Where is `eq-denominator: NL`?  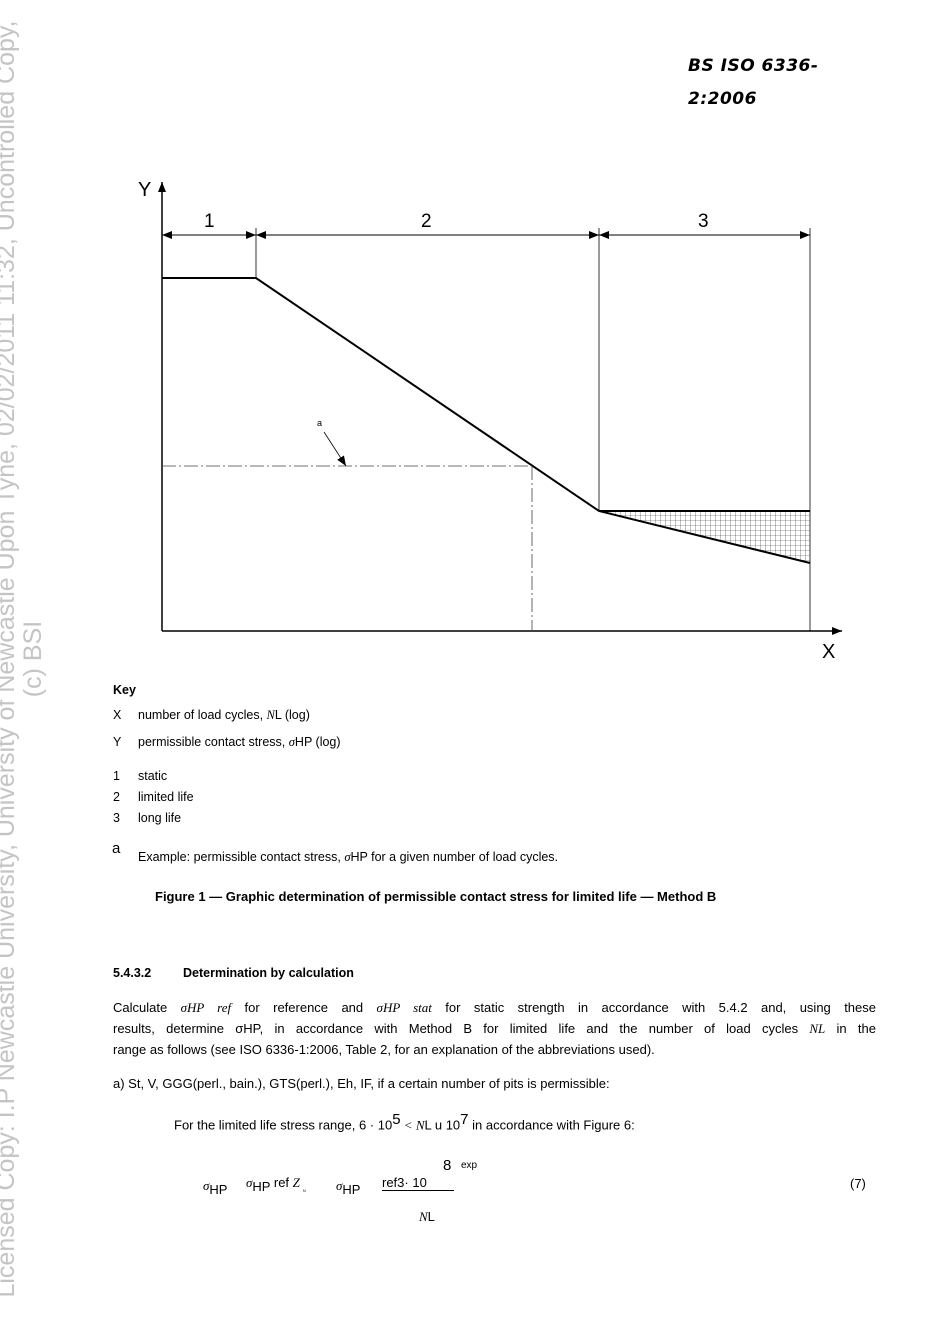
eq-denominator: NL is located at coordinates (427, 1217).